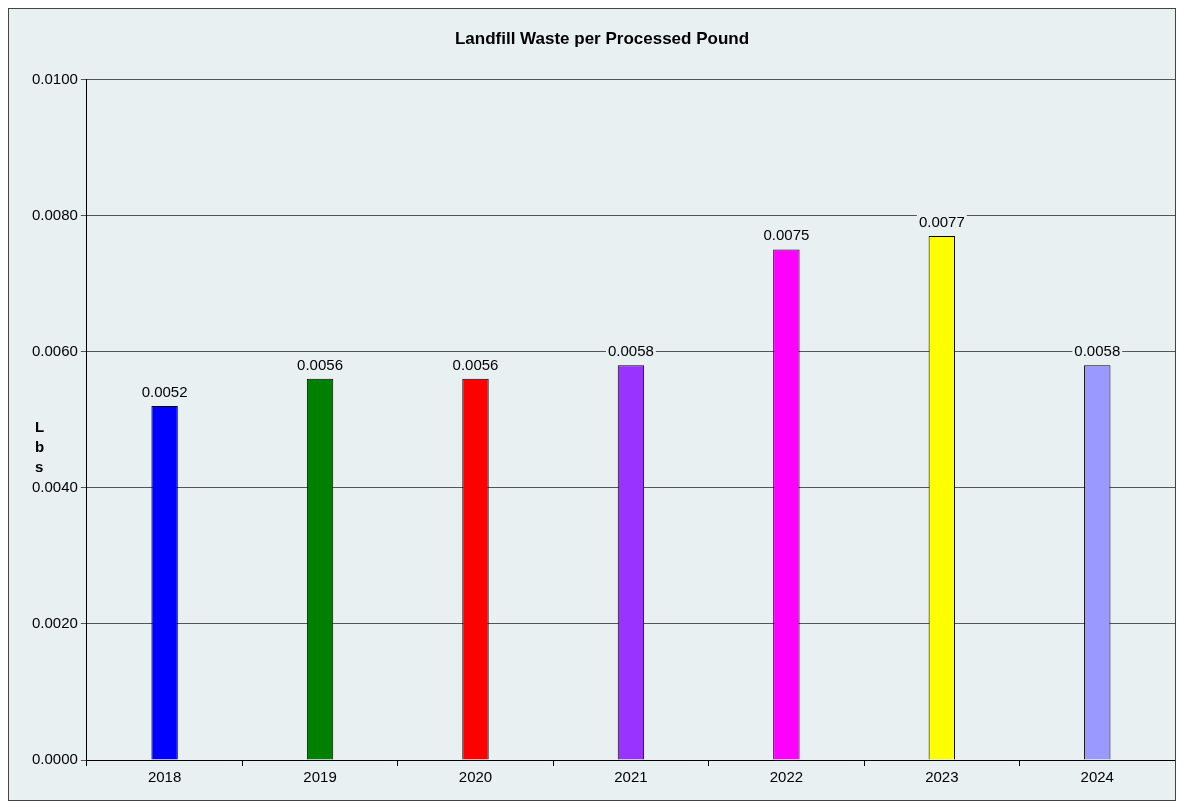 This screenshot has height=809, width=1184. What do you see at coordinates (164, 777) in the screenshot?
I see `x-tick-label: 2018` at bounding box center [164, 777].